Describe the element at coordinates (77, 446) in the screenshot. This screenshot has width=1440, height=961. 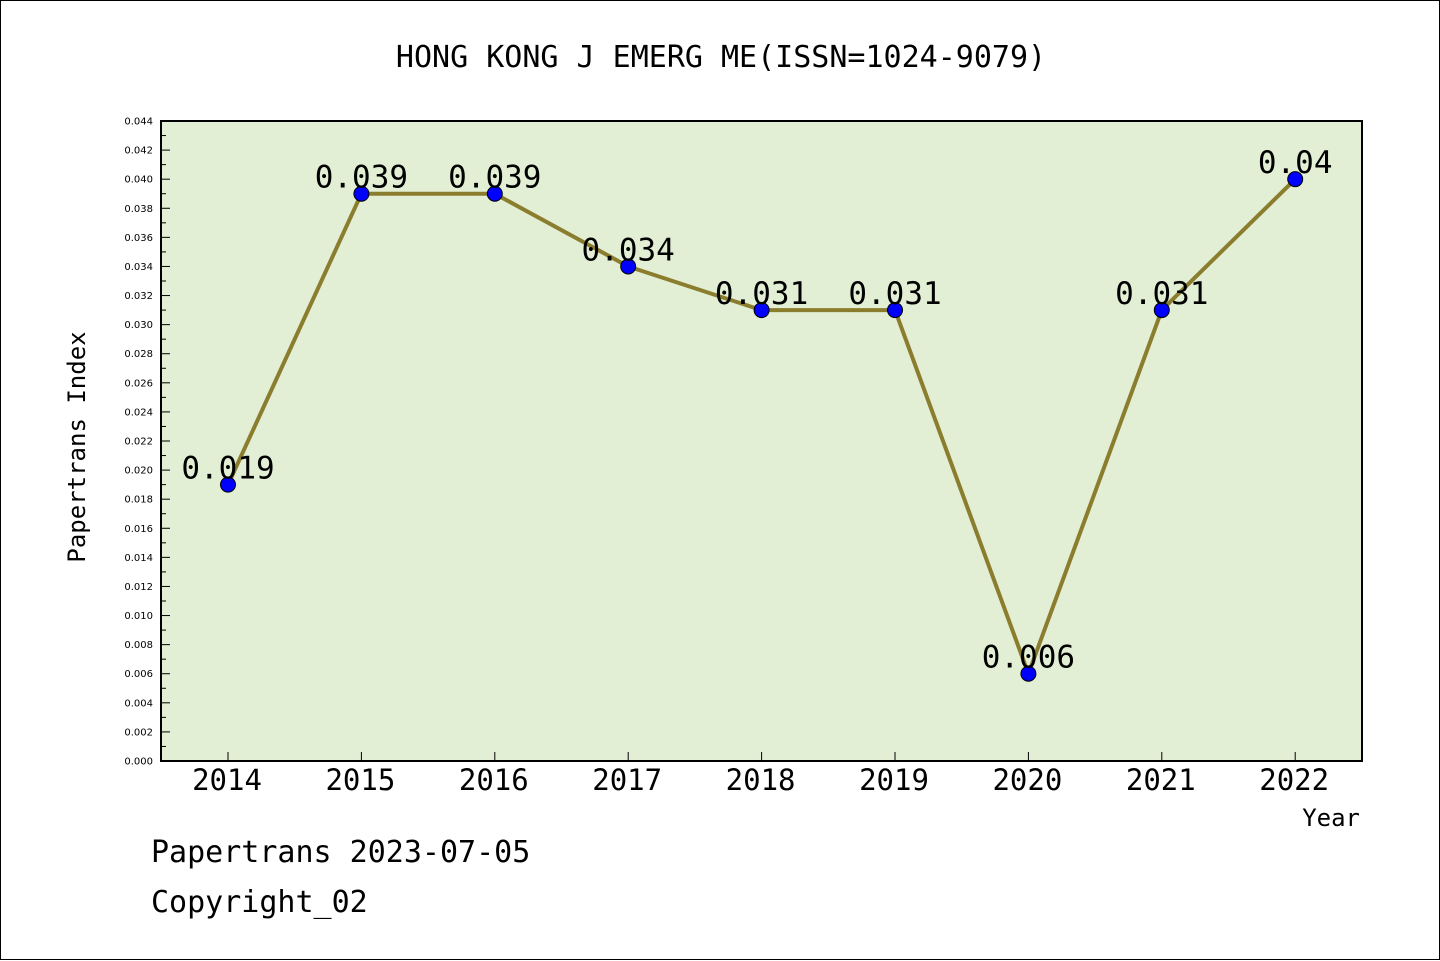
I see `y-axis-label: Papertrans Index` at that location.